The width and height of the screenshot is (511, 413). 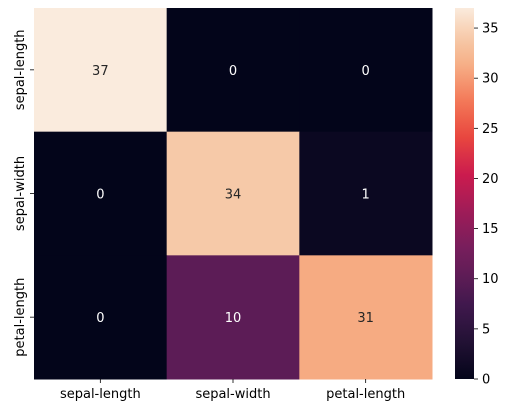 I want to click on colorbar-tick-label: 0, so click(x=486, y=380).